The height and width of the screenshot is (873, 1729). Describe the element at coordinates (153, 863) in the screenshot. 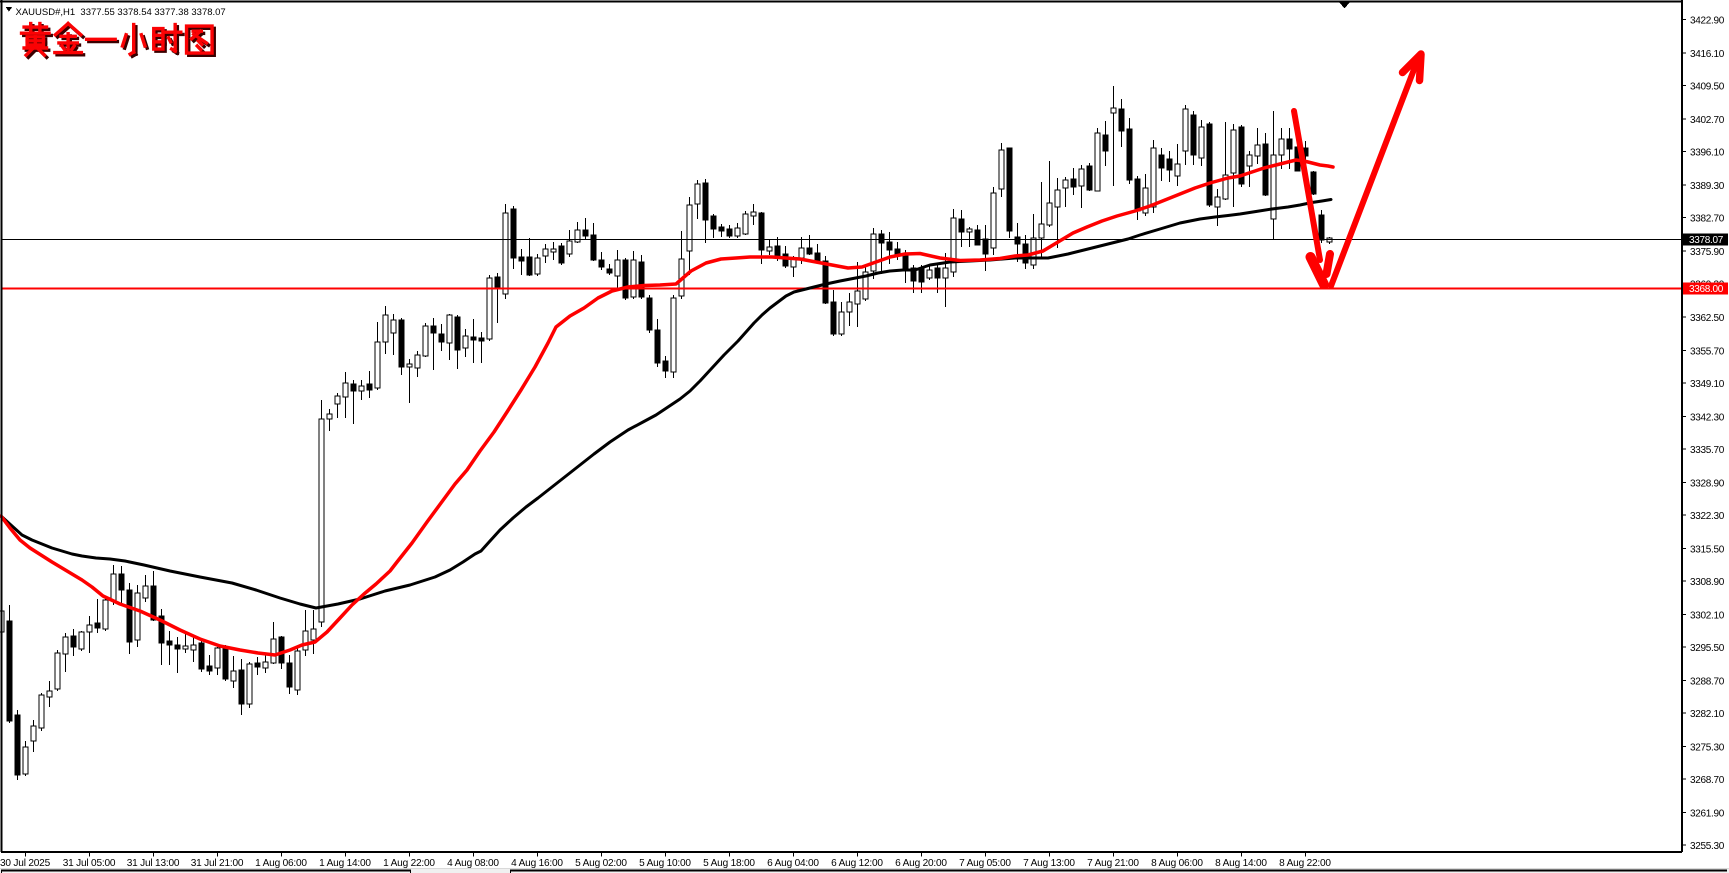

I see `svg-text: 31 Jul 13:00` at that location.